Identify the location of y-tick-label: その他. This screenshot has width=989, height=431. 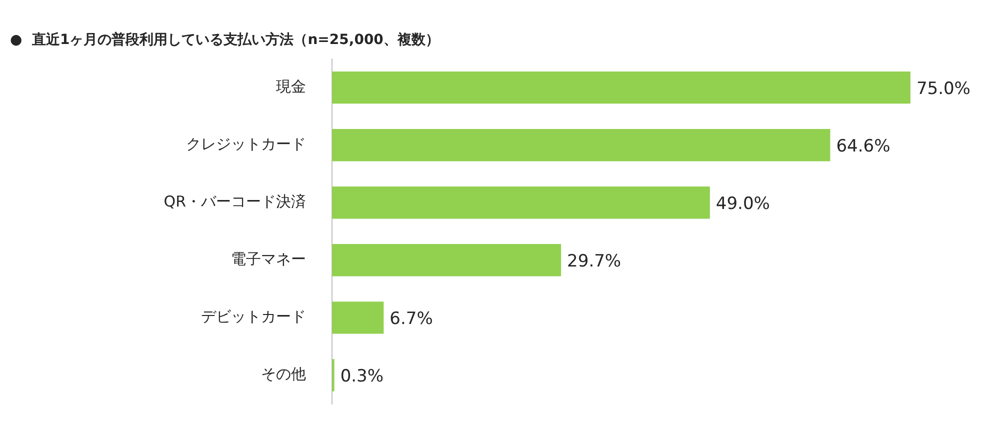
(283, 374).